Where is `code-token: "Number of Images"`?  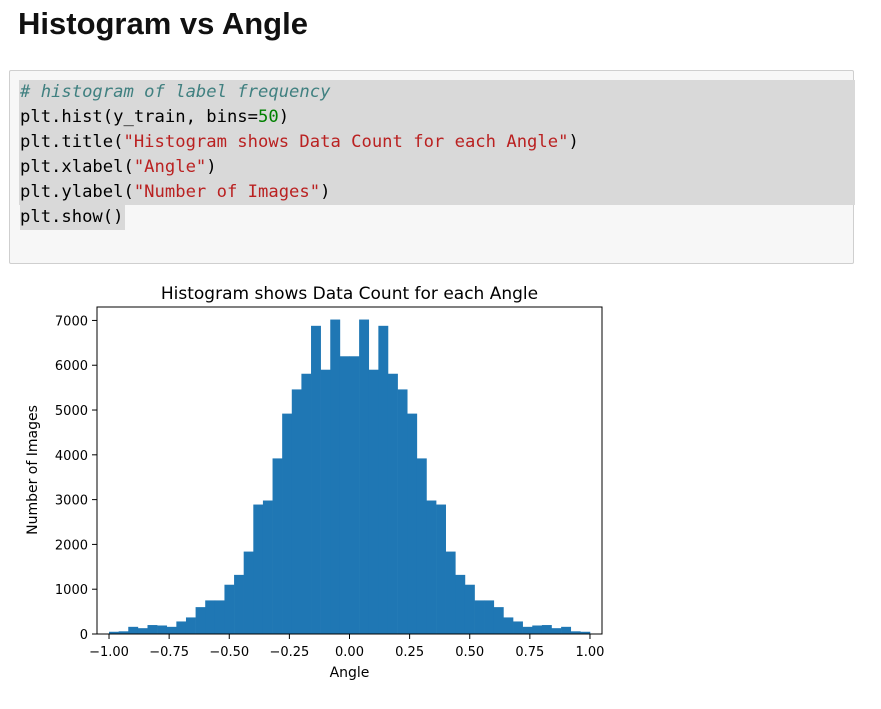
code-token: "Number of Images" is located at coordinates (227, 192).